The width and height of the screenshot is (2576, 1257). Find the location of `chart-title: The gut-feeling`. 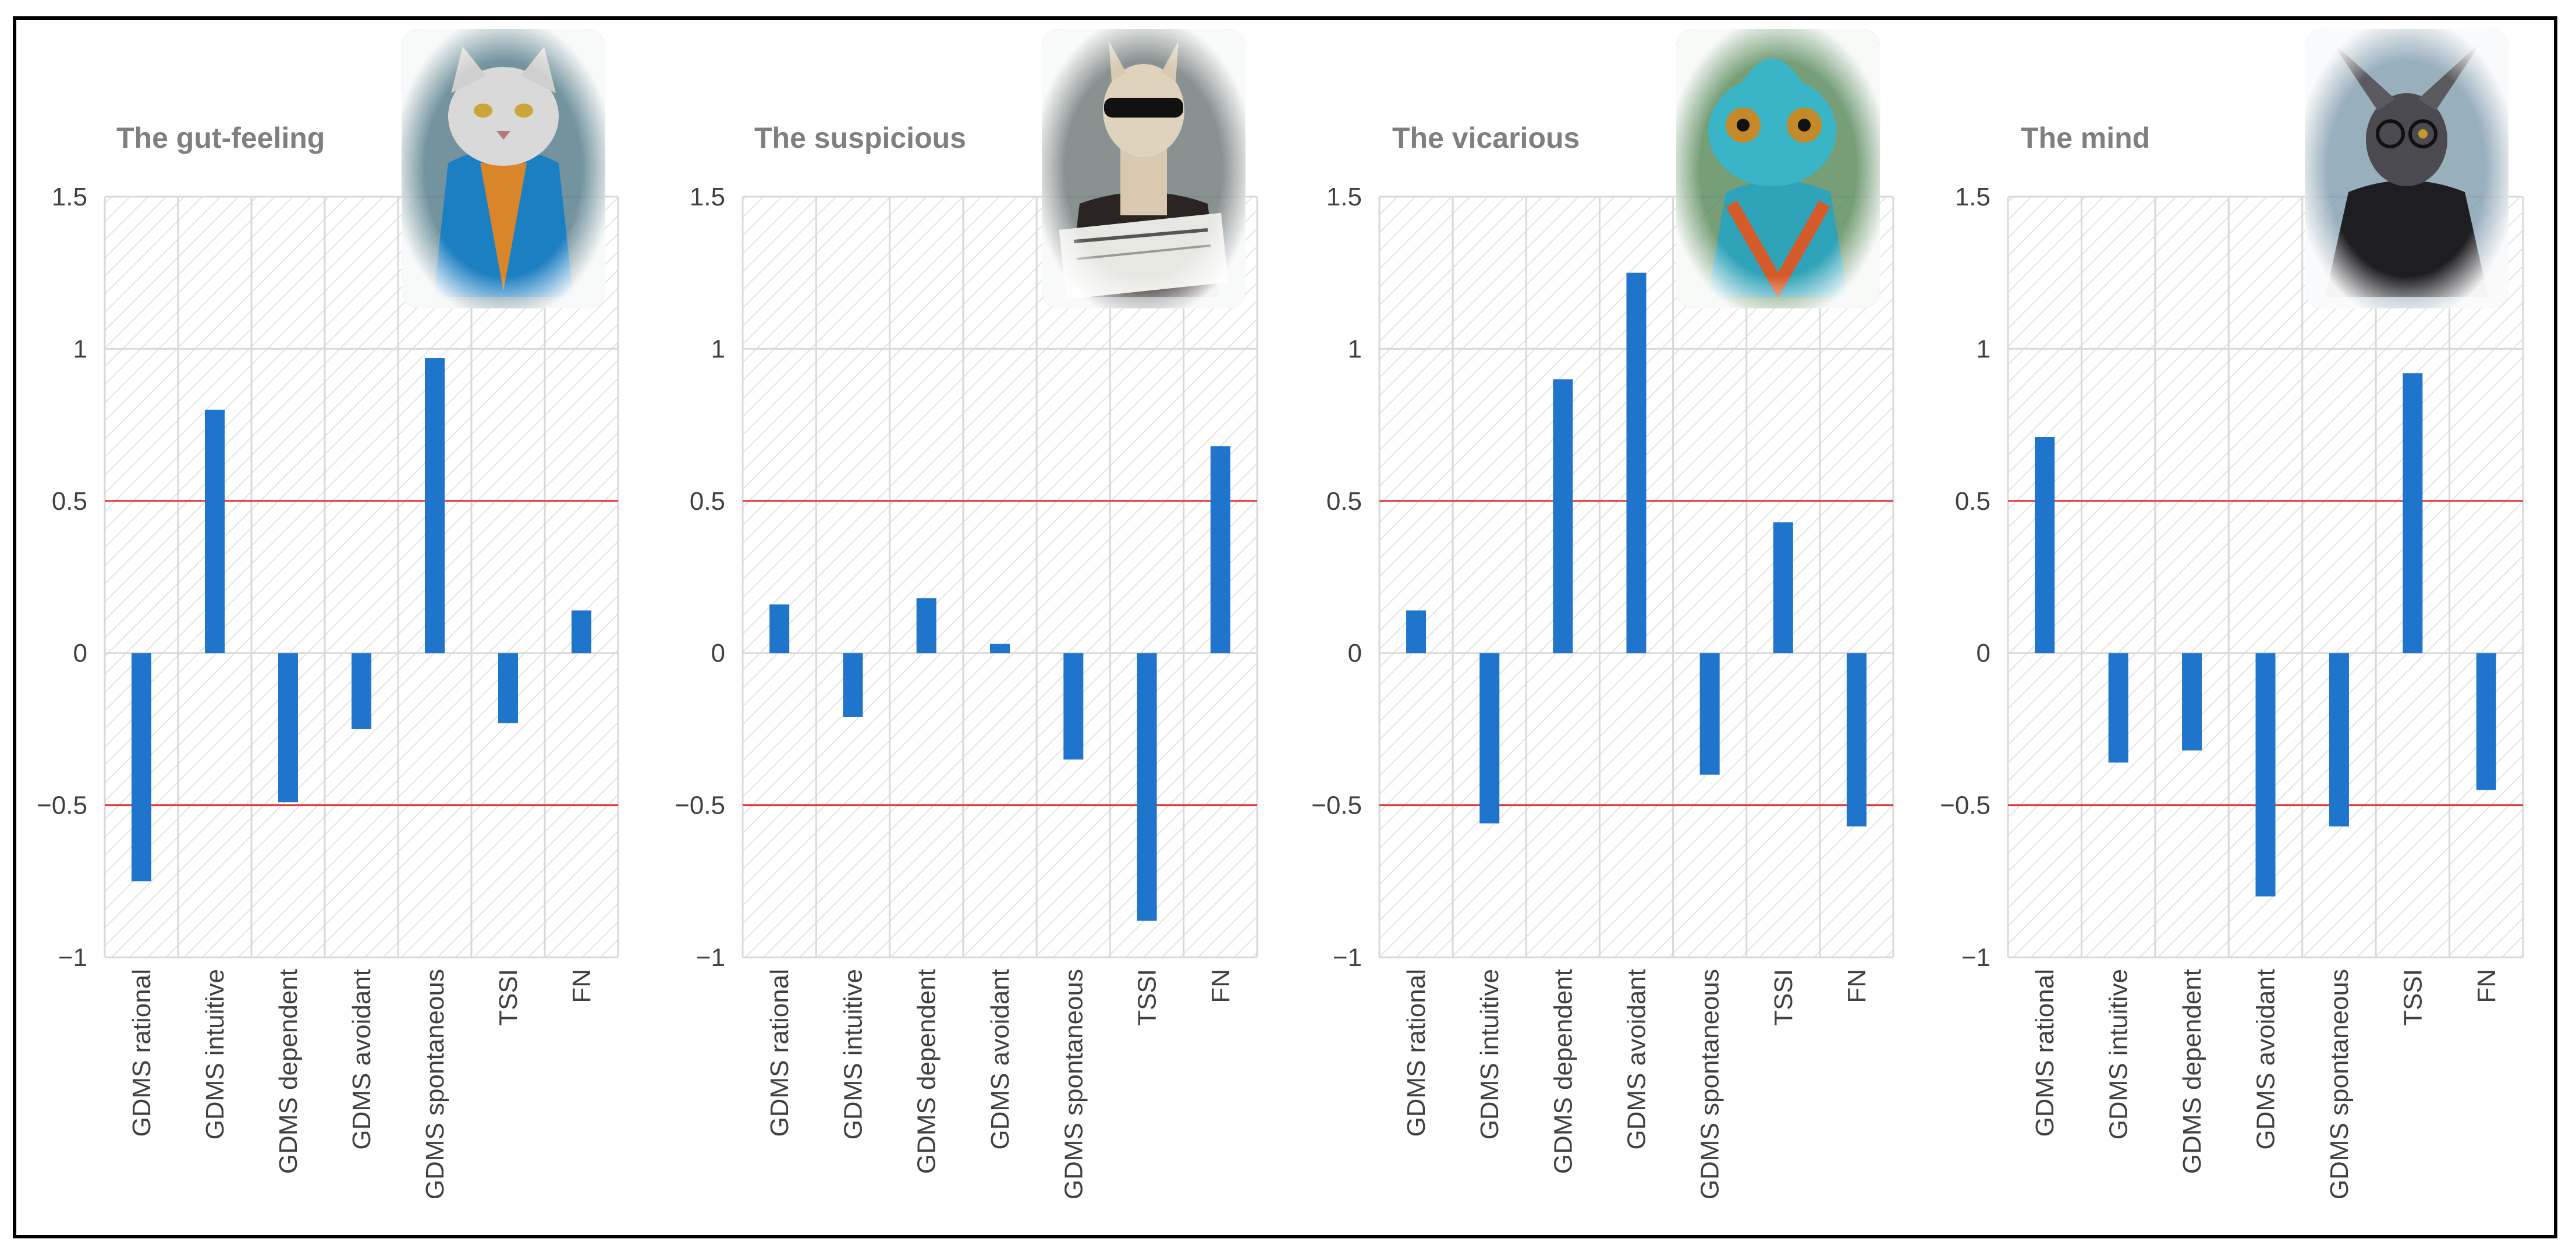

chart-title: The gut-feeling is located at coordinates (220, 138).